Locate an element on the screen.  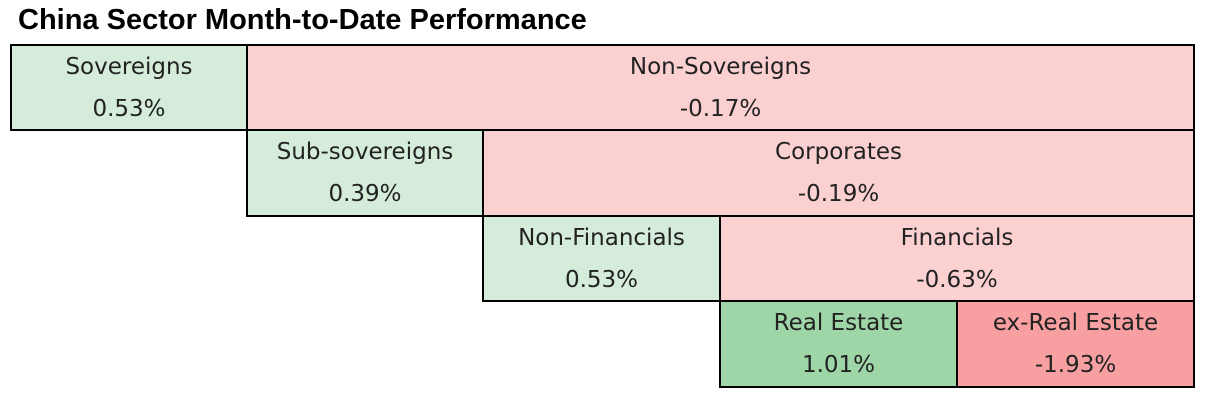
cell-value: 0.39% is located at coordinates (365, 194).